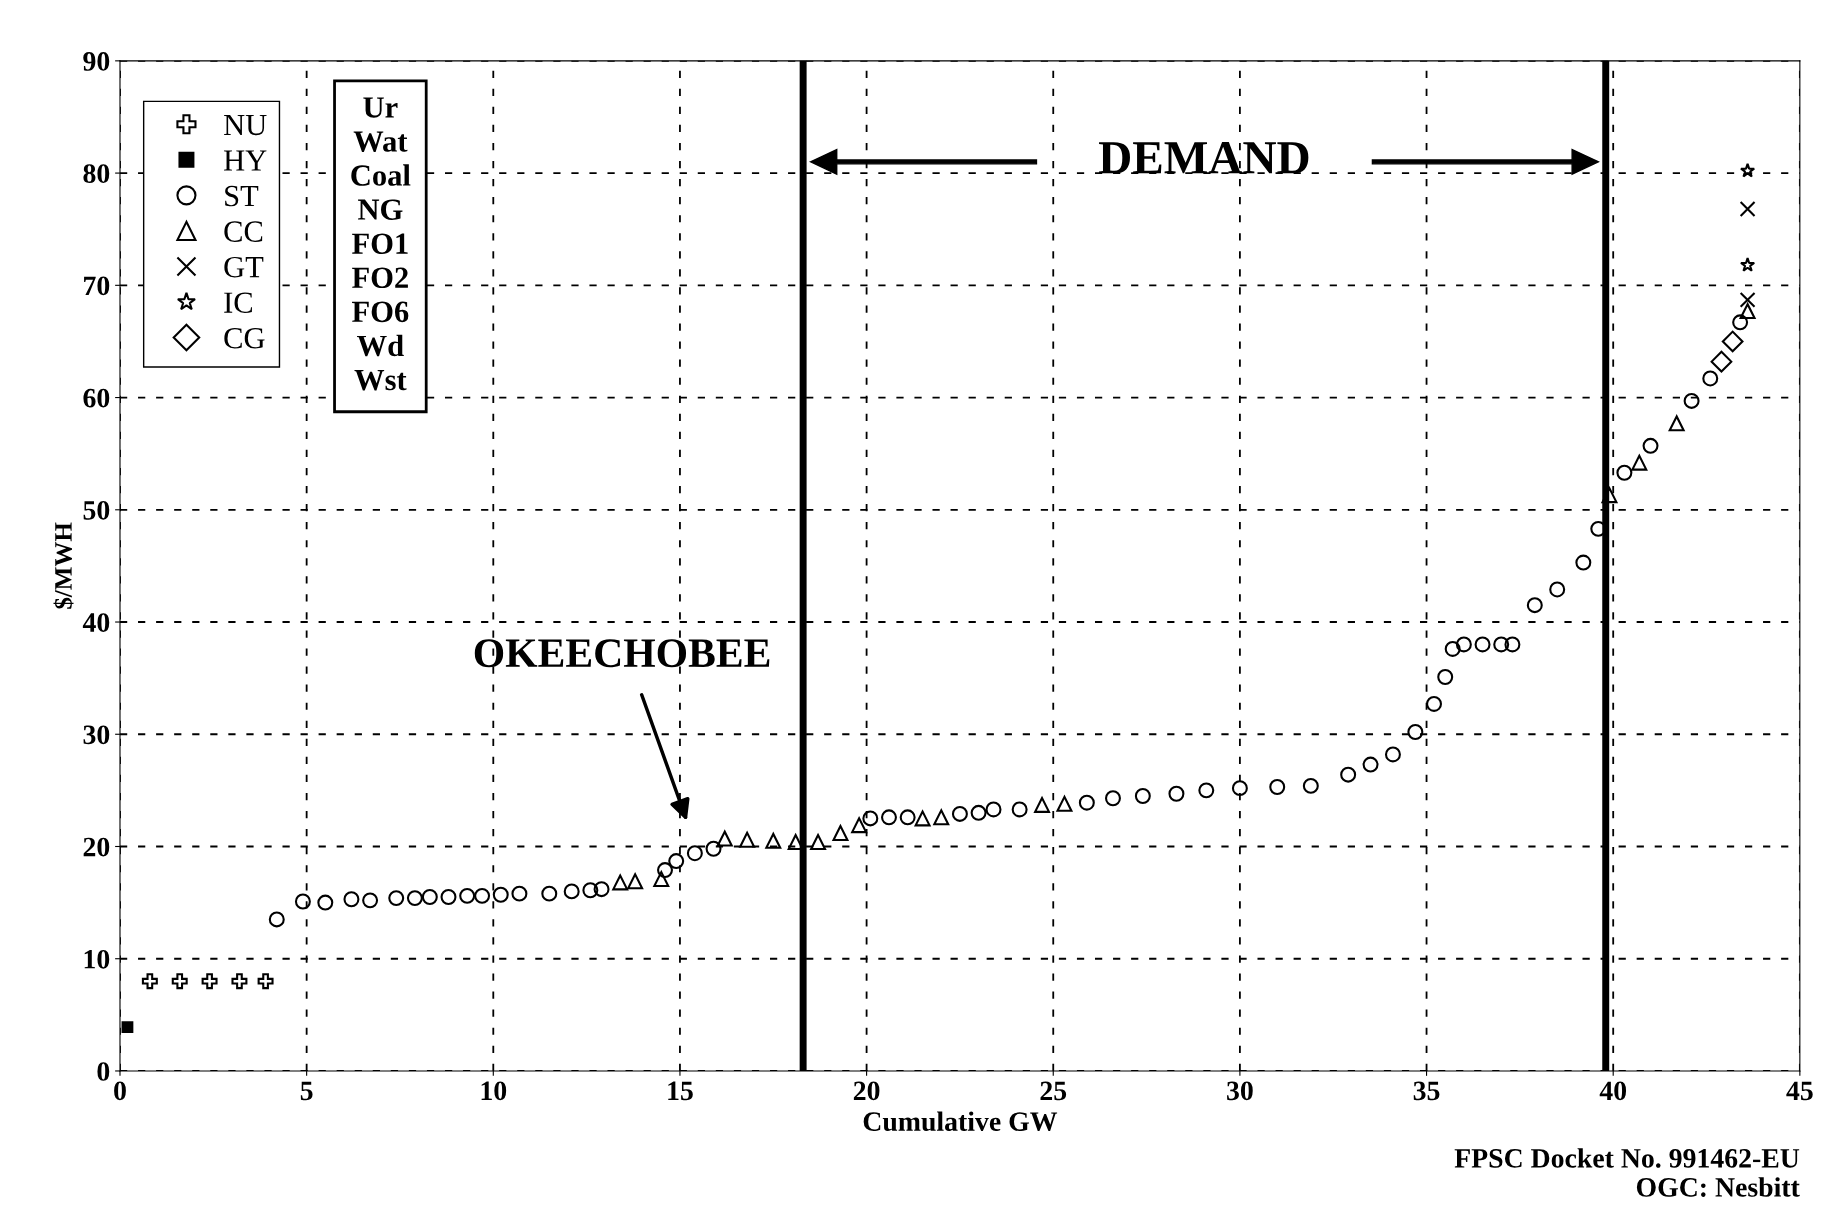  What do you see at coordinates (96, 398) in the screenshot?
I see `y-tick-label: 60` at bounding box center [96, 398].